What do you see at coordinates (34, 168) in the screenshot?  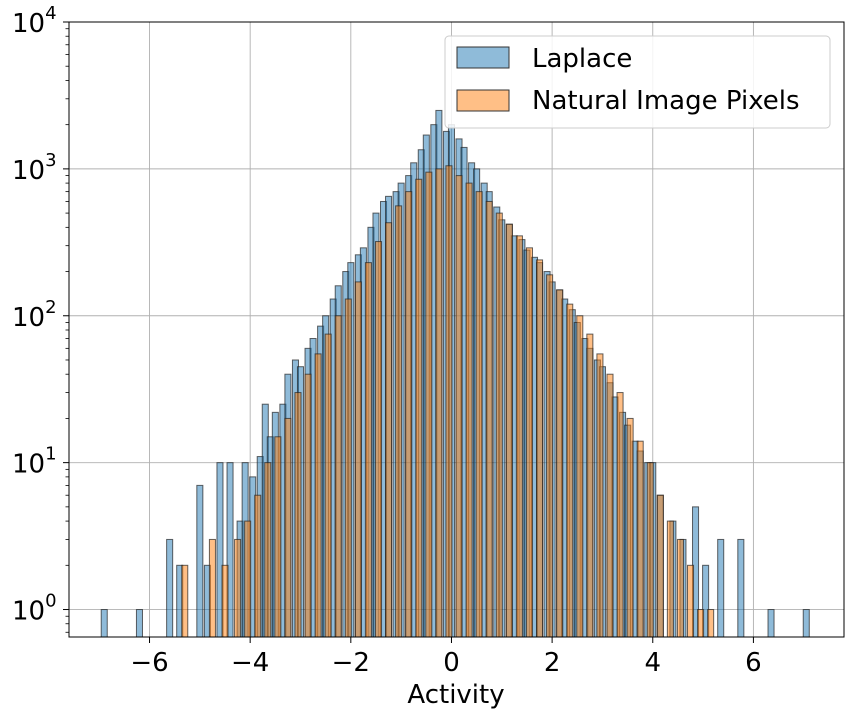 I see `y-tick-label: 10³` at bounding box center [34, 168].